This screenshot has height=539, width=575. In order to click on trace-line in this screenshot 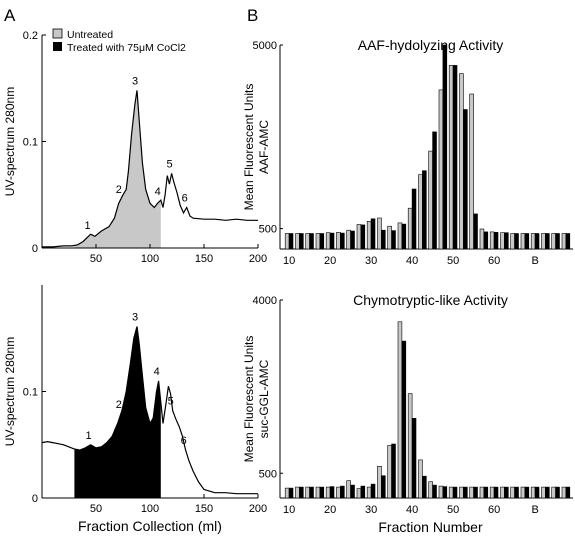, I will do `click(150, 169)`.